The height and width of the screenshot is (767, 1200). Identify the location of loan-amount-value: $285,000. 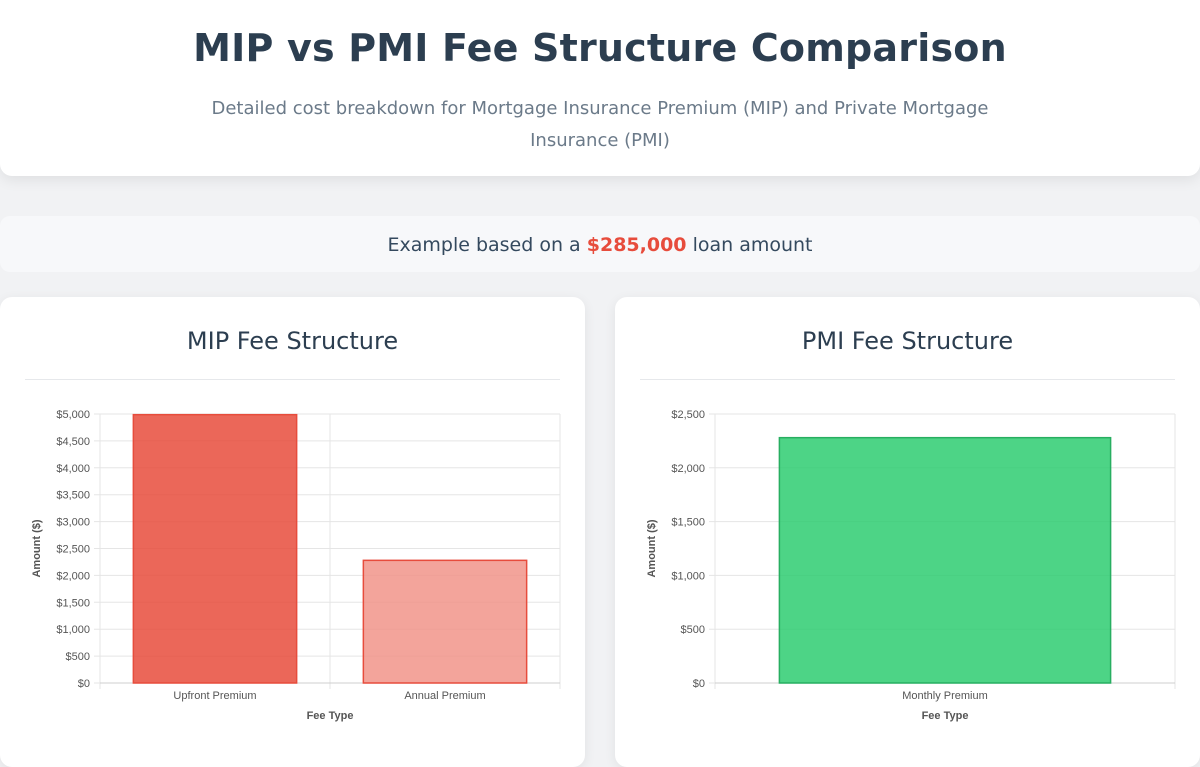
(636, 245).